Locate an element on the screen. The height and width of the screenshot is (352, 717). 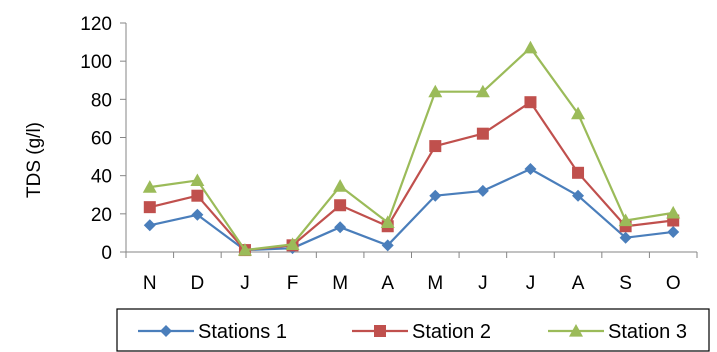
y-tick-label: 120 is located at coordinates (96, 24).